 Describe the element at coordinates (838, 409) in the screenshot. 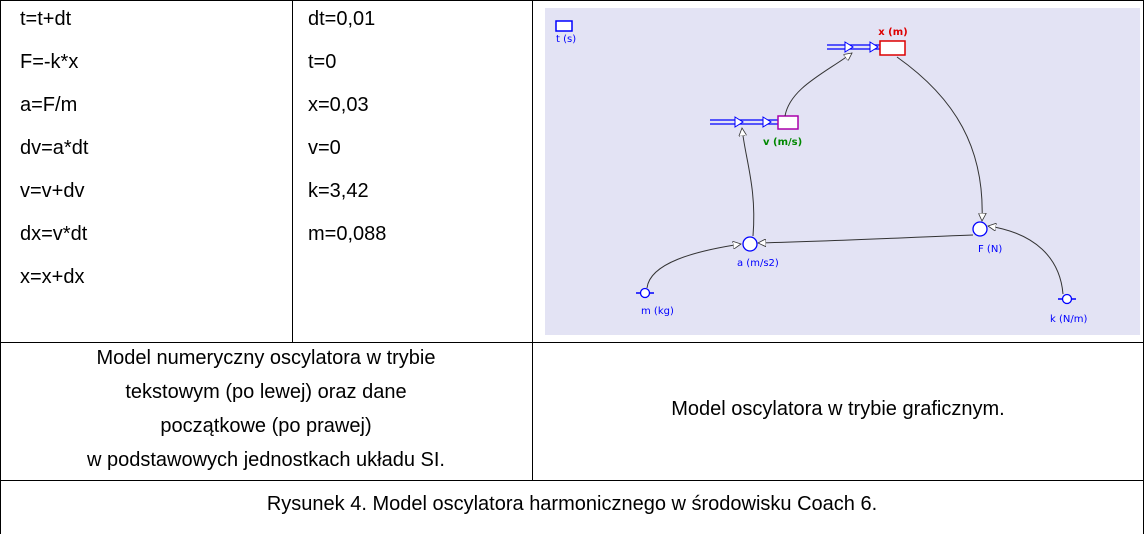

I see `caption-right: Model oscylatora w trybie graficznym.` at that location.